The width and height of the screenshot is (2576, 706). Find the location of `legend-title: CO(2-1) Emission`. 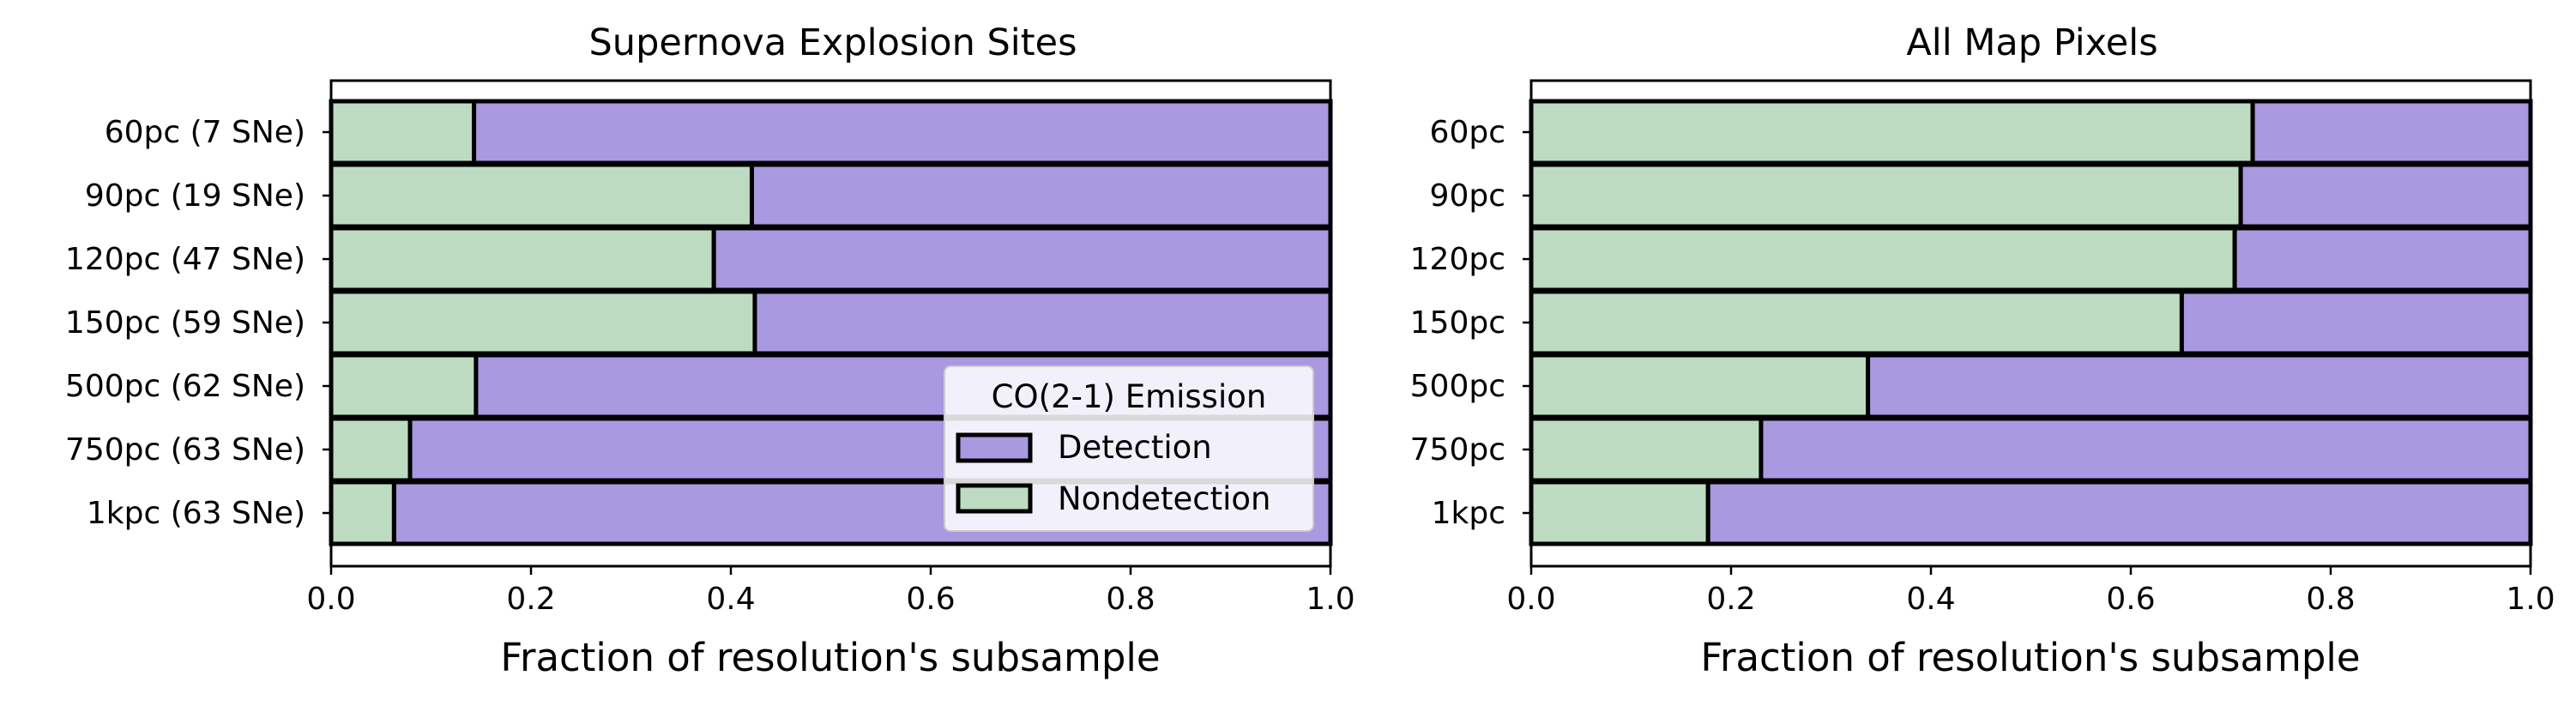

legend-title: CO(2-1) Emission is located at coordinates (1129, 396).